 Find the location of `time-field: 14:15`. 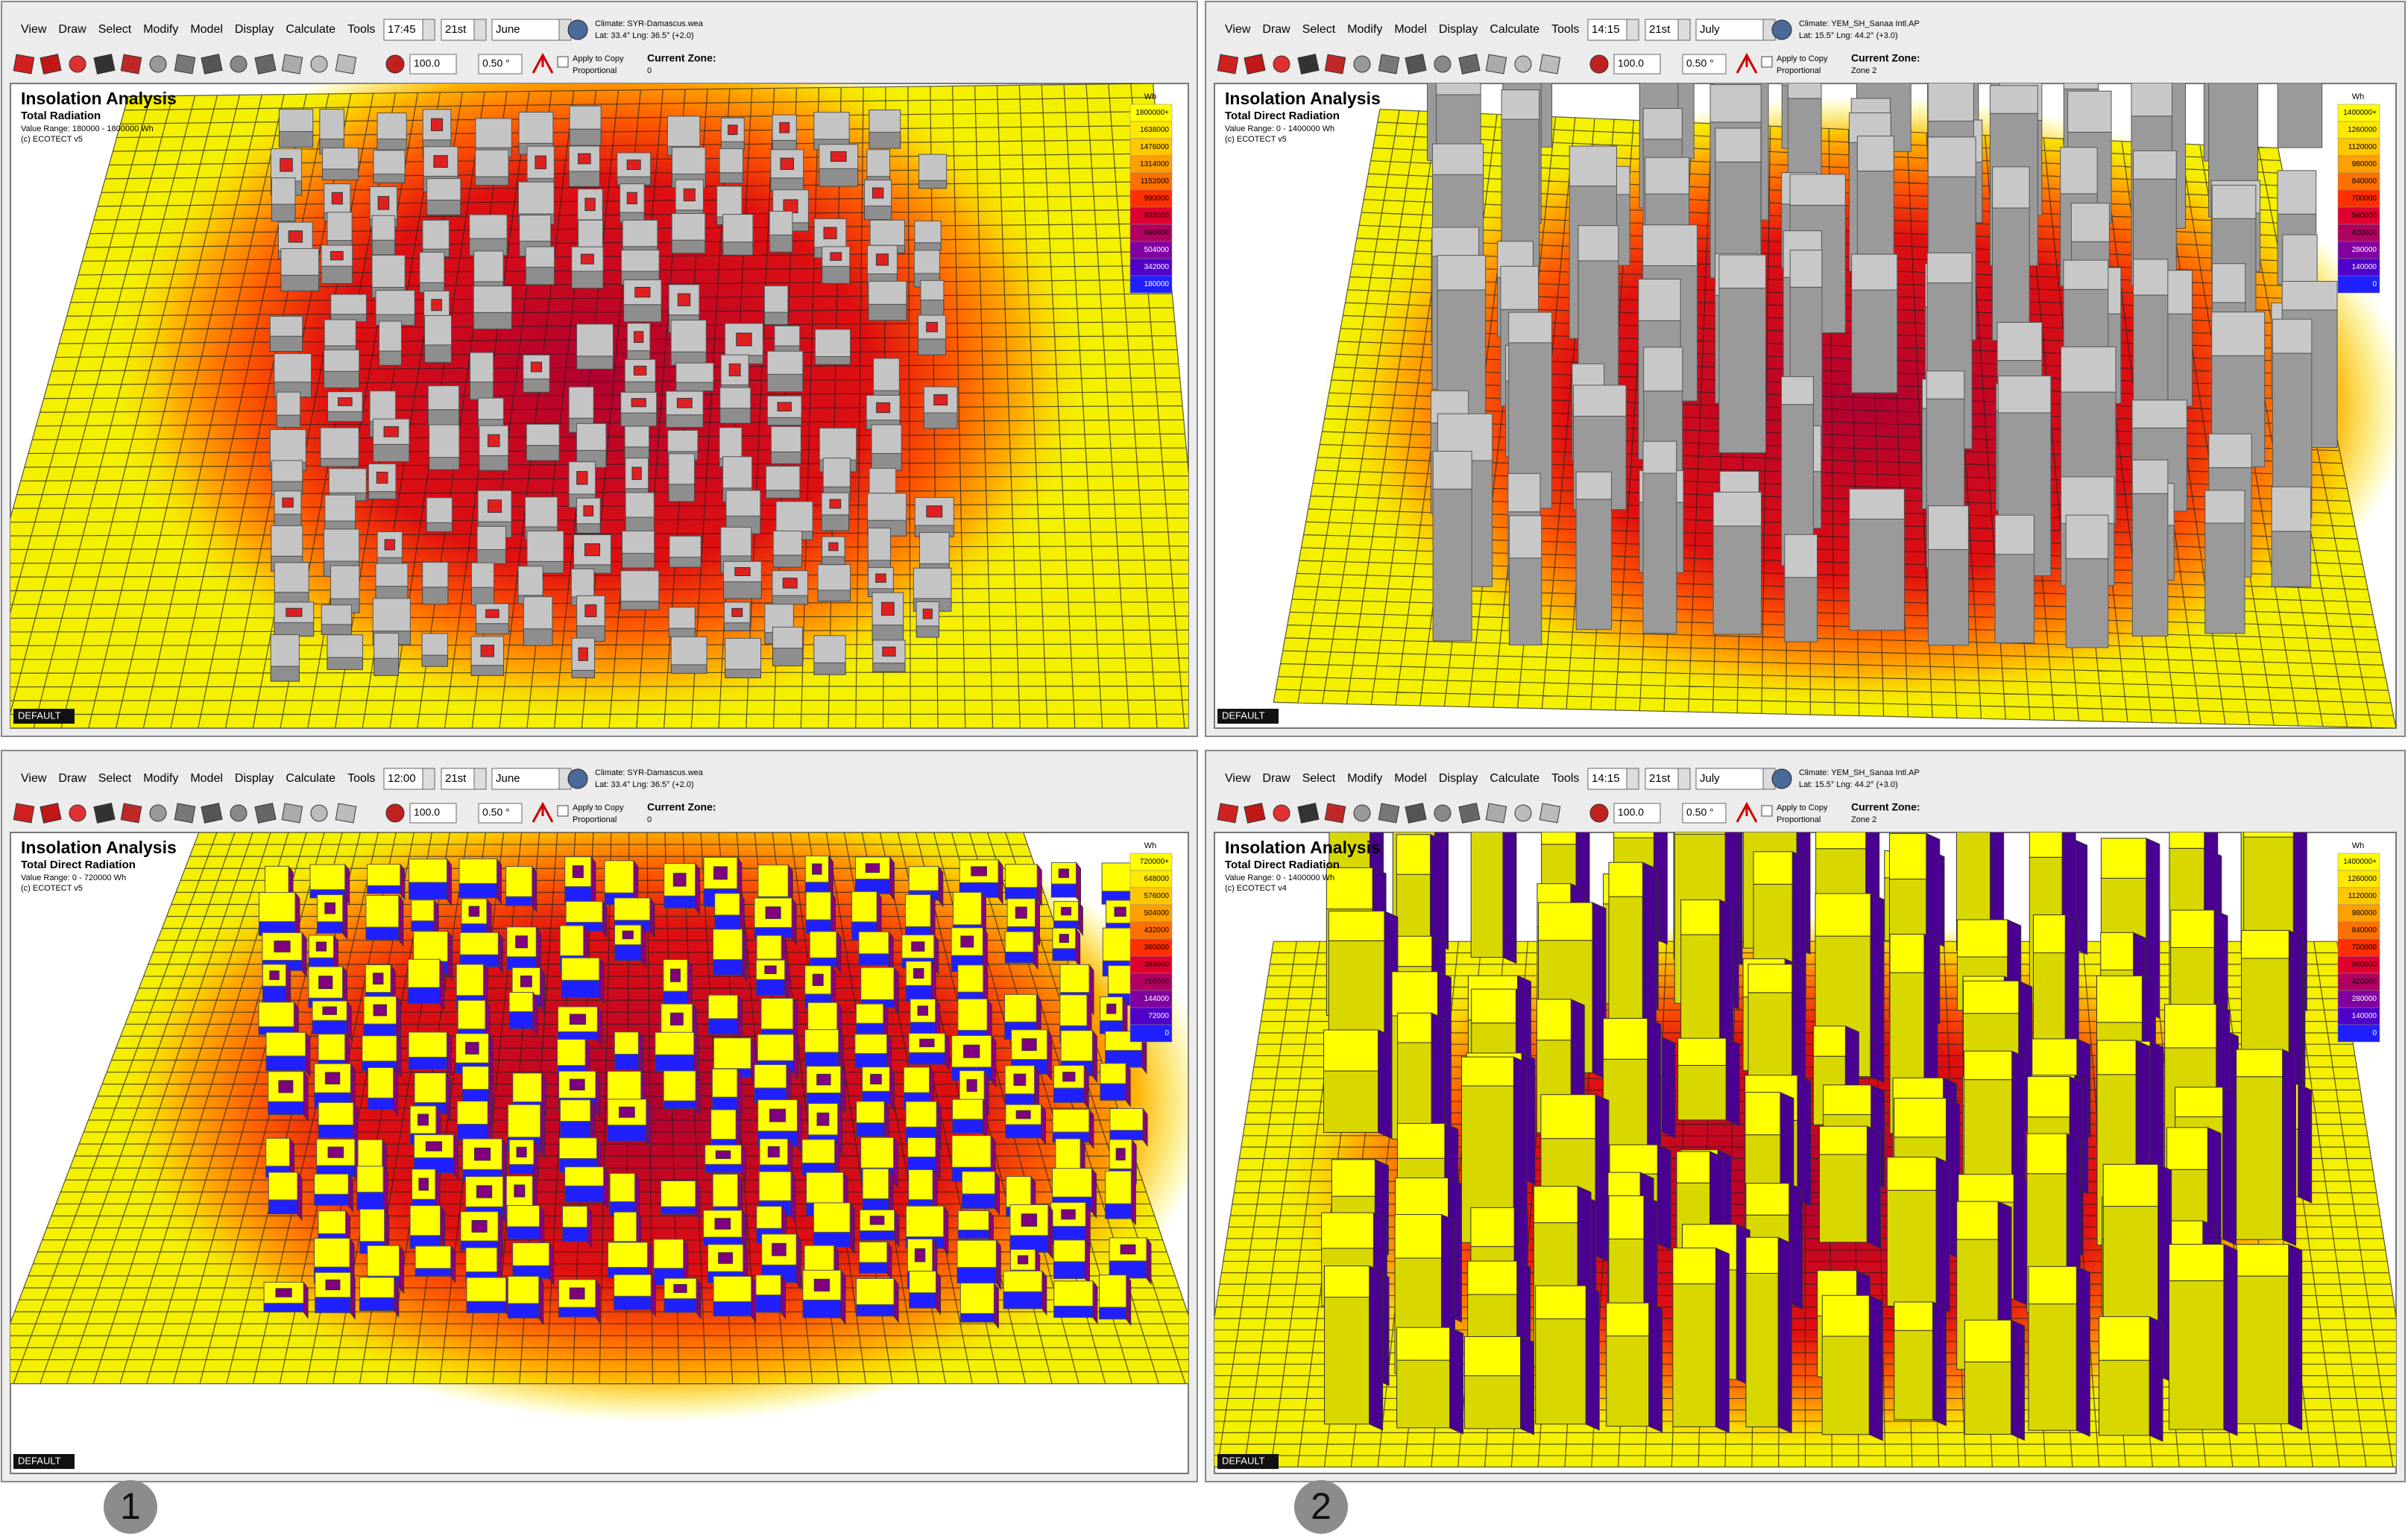

time-field: 14:15 is located at coordinates (1606, 30).